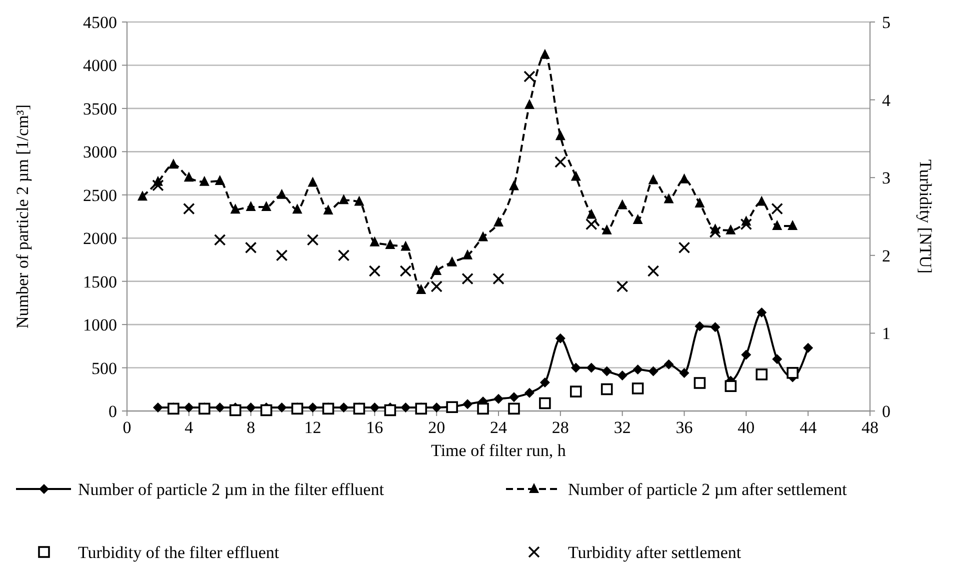 This screenshot has height=572, width=966. Describe the element at coordinates (104, 368) in the screenshot. I see `y-tick-label: 500` at that location.